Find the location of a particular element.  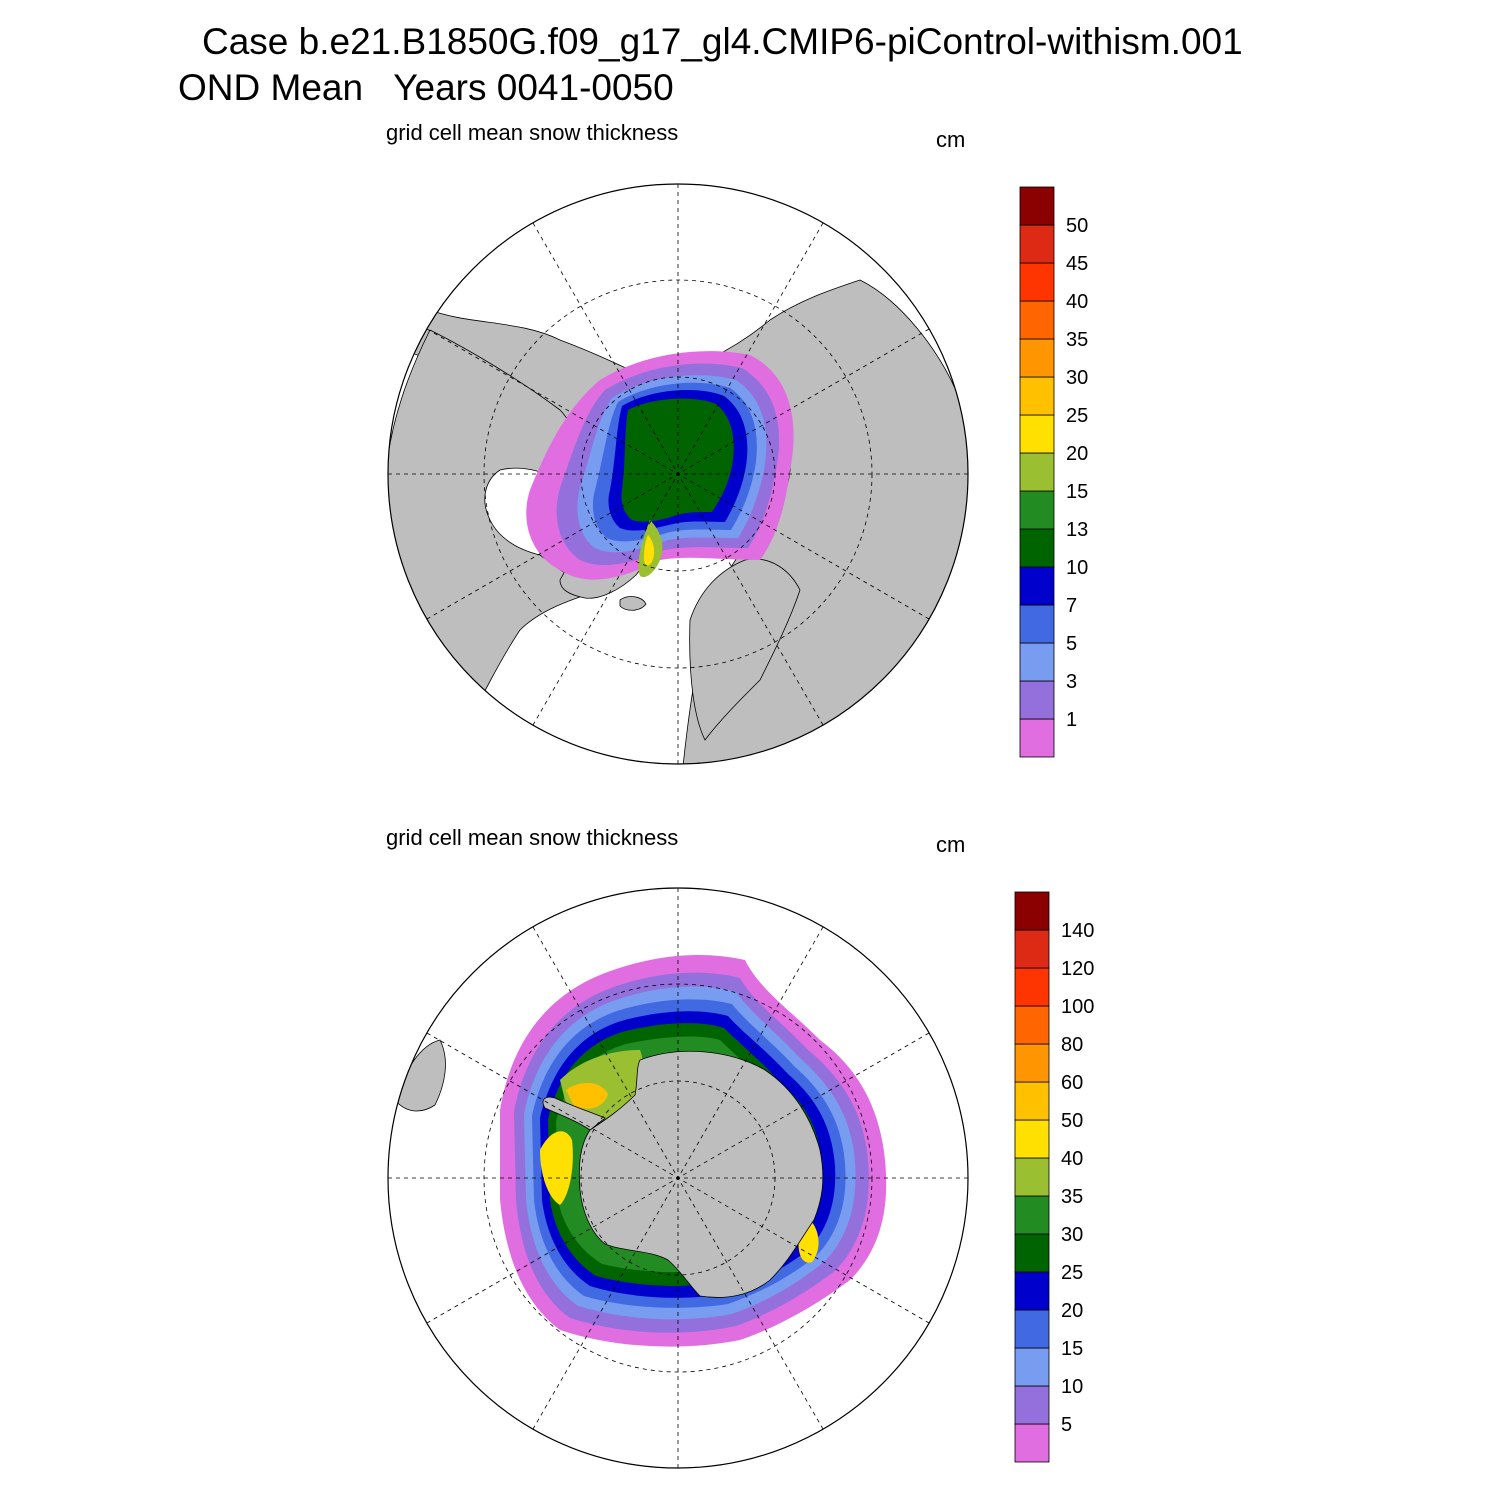

north-colorbar-tick-label: 35 is located at coordinates (1077, 340).